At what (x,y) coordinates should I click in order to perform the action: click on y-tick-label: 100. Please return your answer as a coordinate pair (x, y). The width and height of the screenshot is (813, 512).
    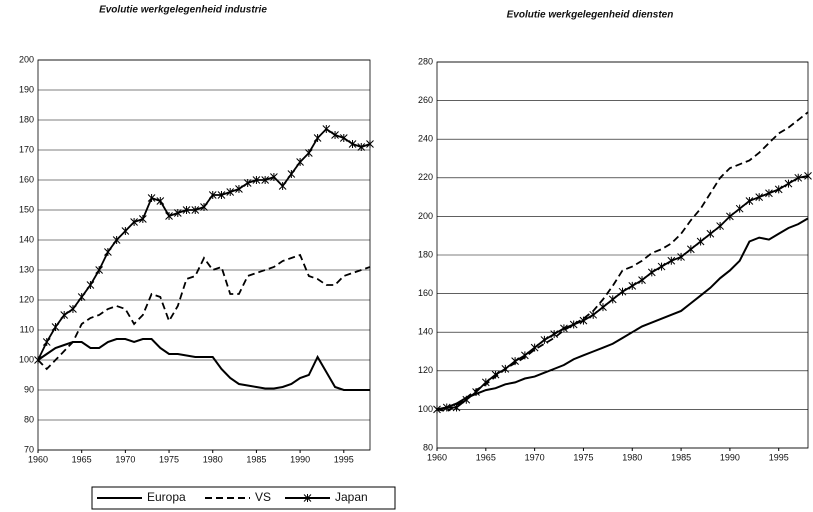
    Looking at the image, I should click on (26, 359).